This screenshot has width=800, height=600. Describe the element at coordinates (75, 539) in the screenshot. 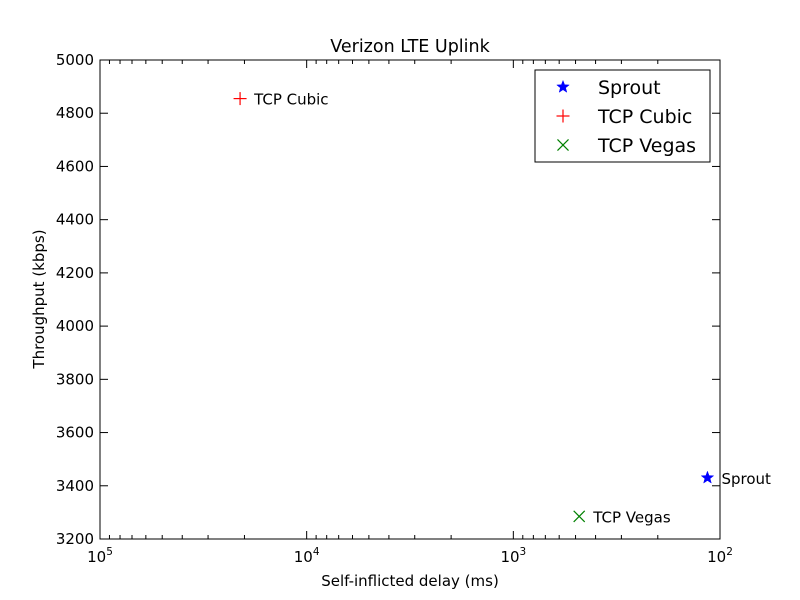

I see `y-tick-label: 3200` at that location.